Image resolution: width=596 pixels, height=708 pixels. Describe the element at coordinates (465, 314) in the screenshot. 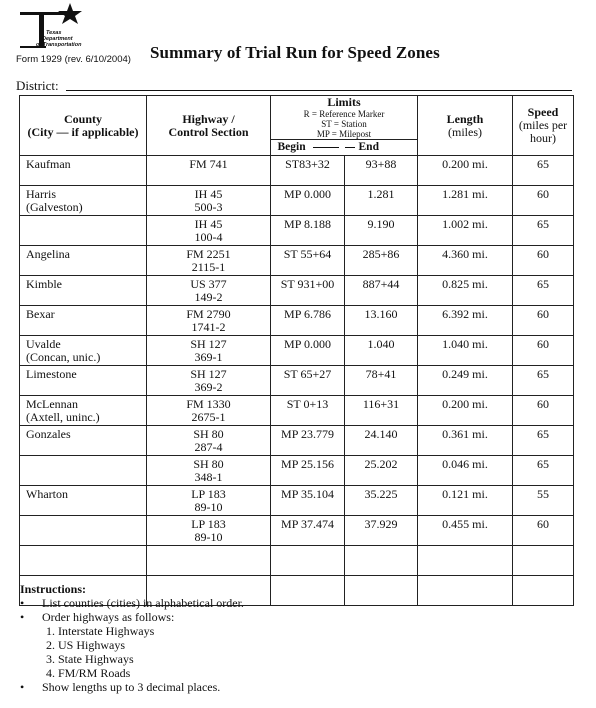

I see `length-text: 6.392 mi.` at that location.